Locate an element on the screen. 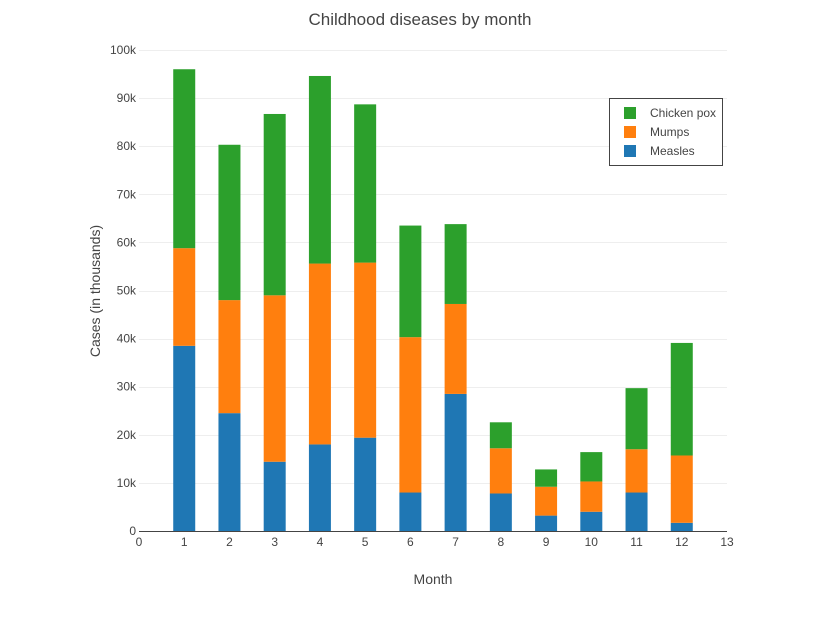 Image resolution: width=840 pixels, height=630 pixels. legend-item: Mumps is located at coordinates (656, 132).